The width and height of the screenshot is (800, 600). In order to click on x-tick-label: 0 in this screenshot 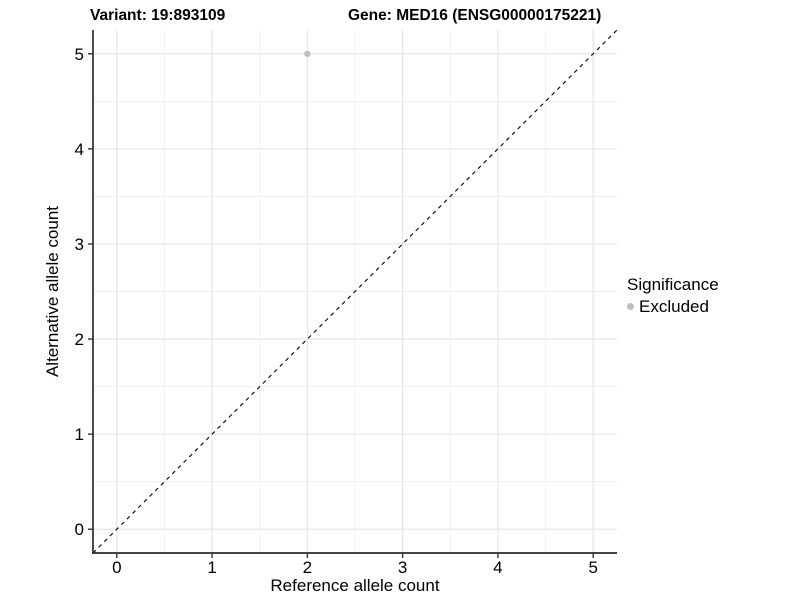, I will do `click(116, 567)`.